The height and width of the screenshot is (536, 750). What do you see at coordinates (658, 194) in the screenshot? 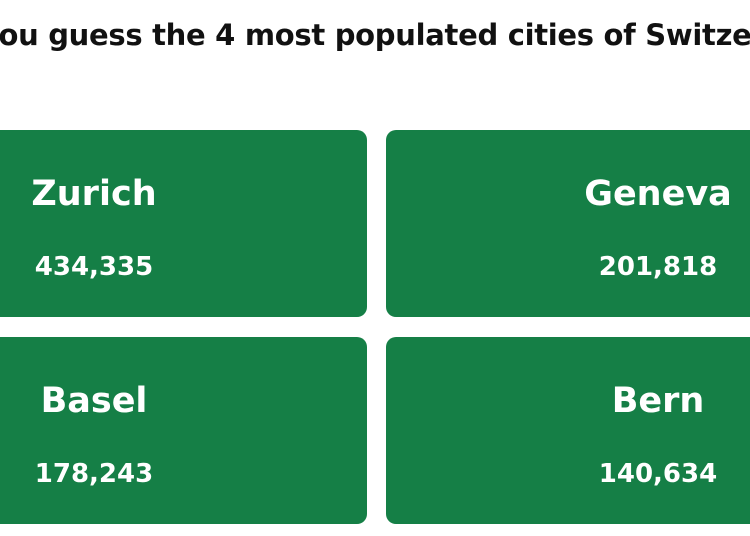
I see `city-name: Geneva` at bounding box center [658, 194].